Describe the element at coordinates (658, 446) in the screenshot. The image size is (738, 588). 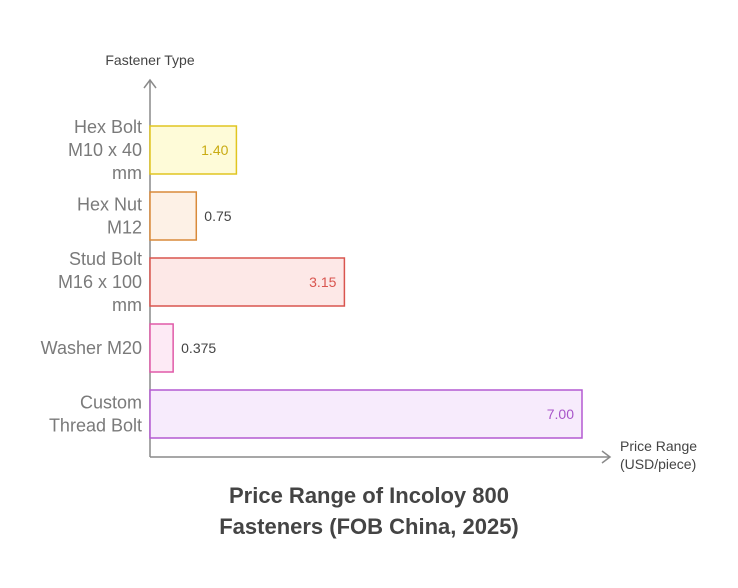
I see `x-axis-title-line-1: Price Range` at that location.